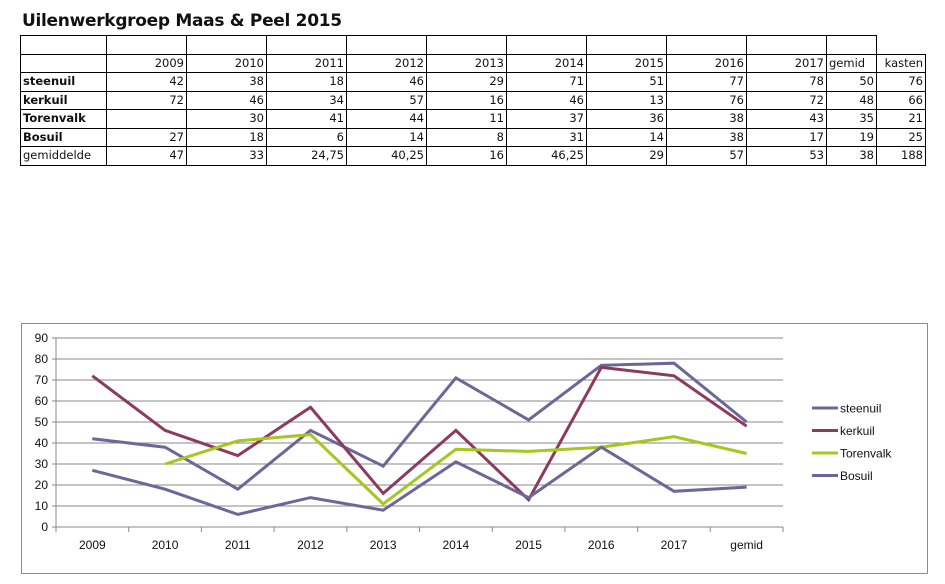  What do you see at coordinates (165, 545) in the screenshot?
I see `x-tick-label: 2010` at bounding box center [165, 545].